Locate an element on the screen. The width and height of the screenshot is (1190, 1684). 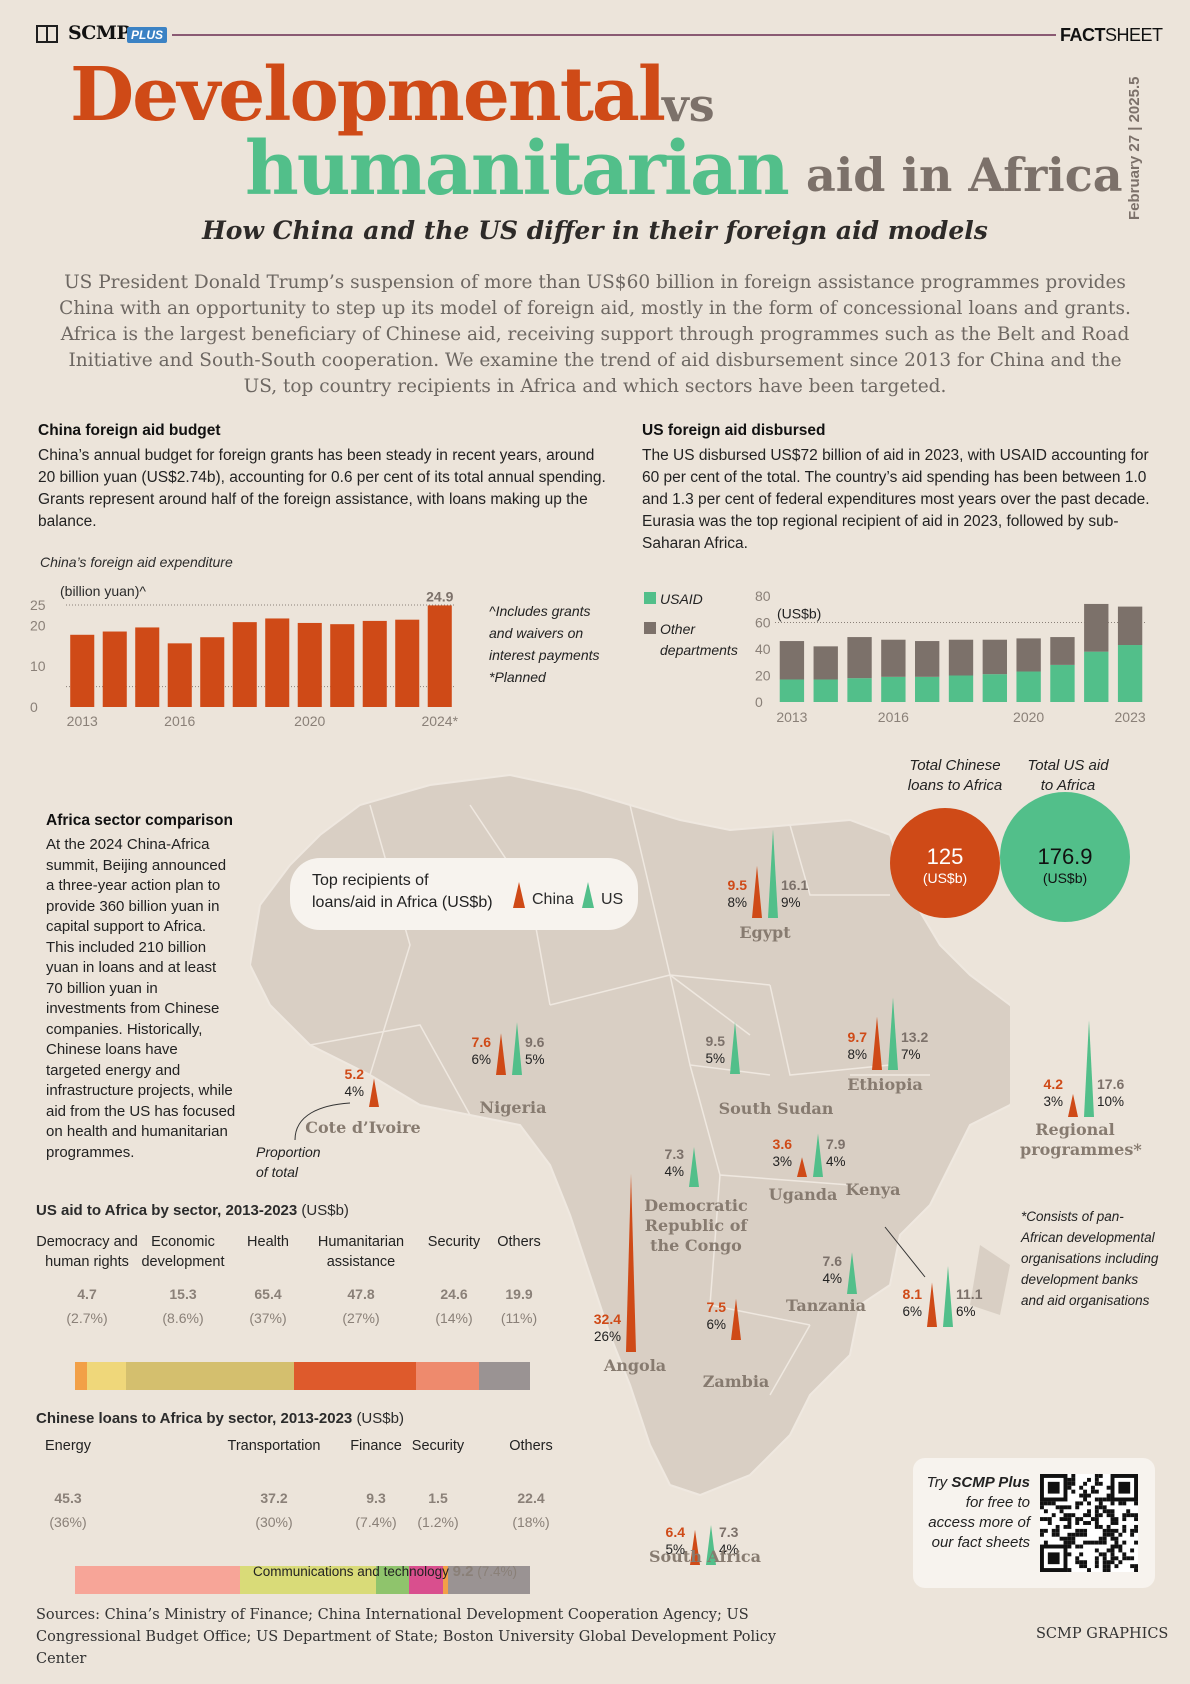
sector-category-label: Others is located at coordinates (531, 1446).